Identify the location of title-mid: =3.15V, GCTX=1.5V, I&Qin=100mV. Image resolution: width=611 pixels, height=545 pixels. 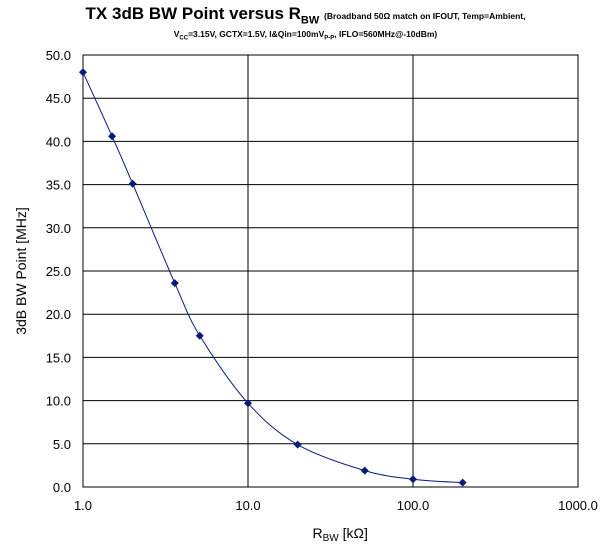
(256, 34).